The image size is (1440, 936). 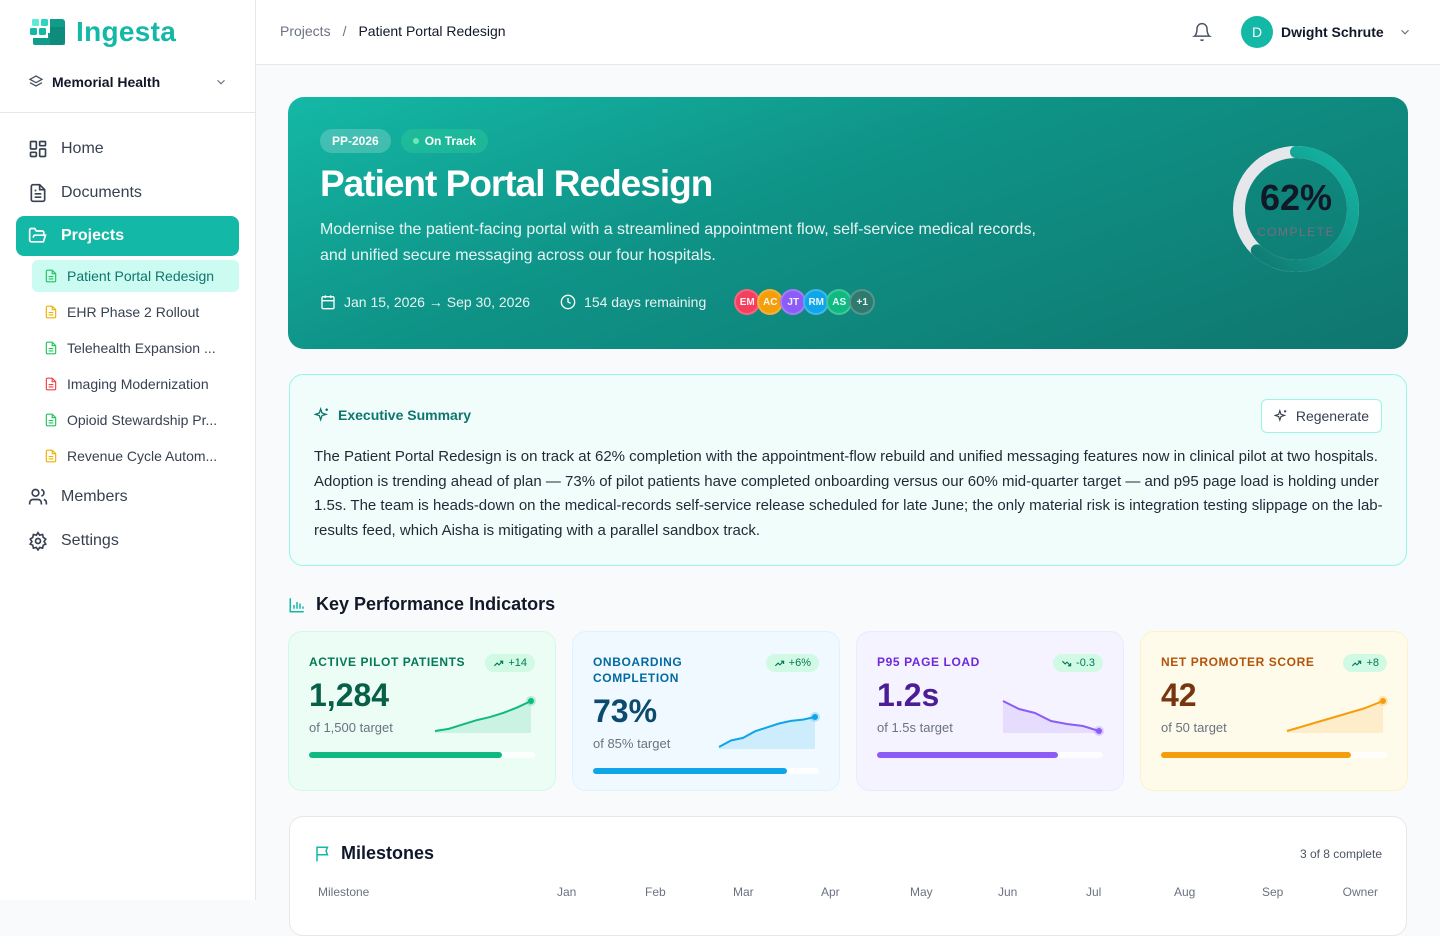 What do you see at coordinates (437, 302) in the screenshot?
I see `date-range: Jan 15, 2026 → Sep 30, 2026` at bounding box center [437, 302].